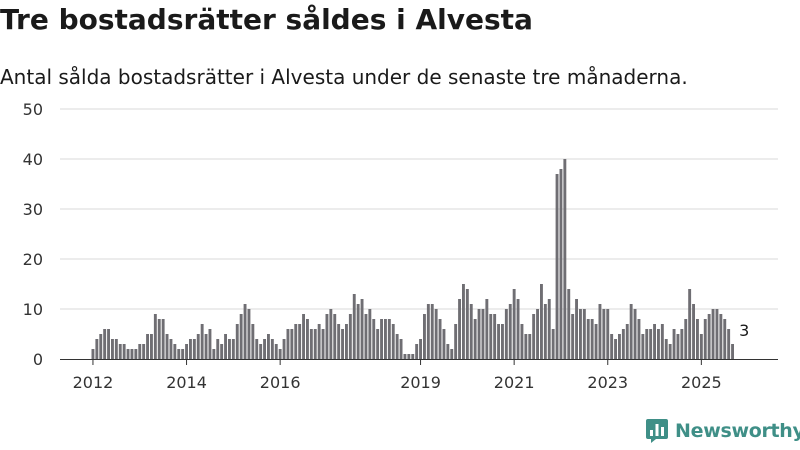 The width and height of the screenshot is (800, 450). What do you see at coordinates (280, 382) in the screenshot?
I see `x-tick-label: 2016` at bounding box center [280, 382].